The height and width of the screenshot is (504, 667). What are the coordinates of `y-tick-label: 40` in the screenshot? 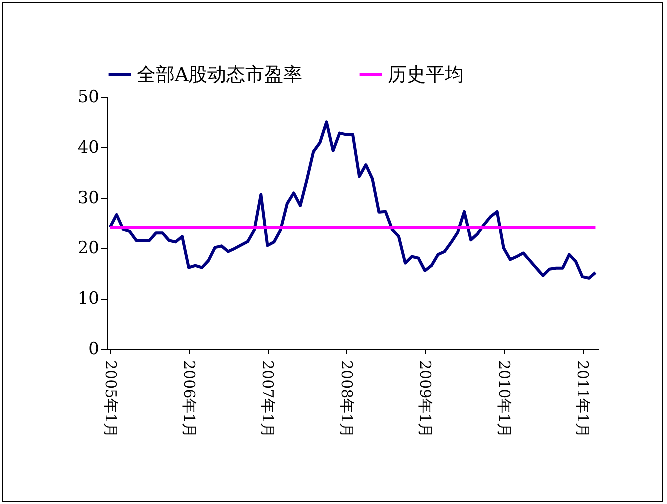 It's located at (89, 148).